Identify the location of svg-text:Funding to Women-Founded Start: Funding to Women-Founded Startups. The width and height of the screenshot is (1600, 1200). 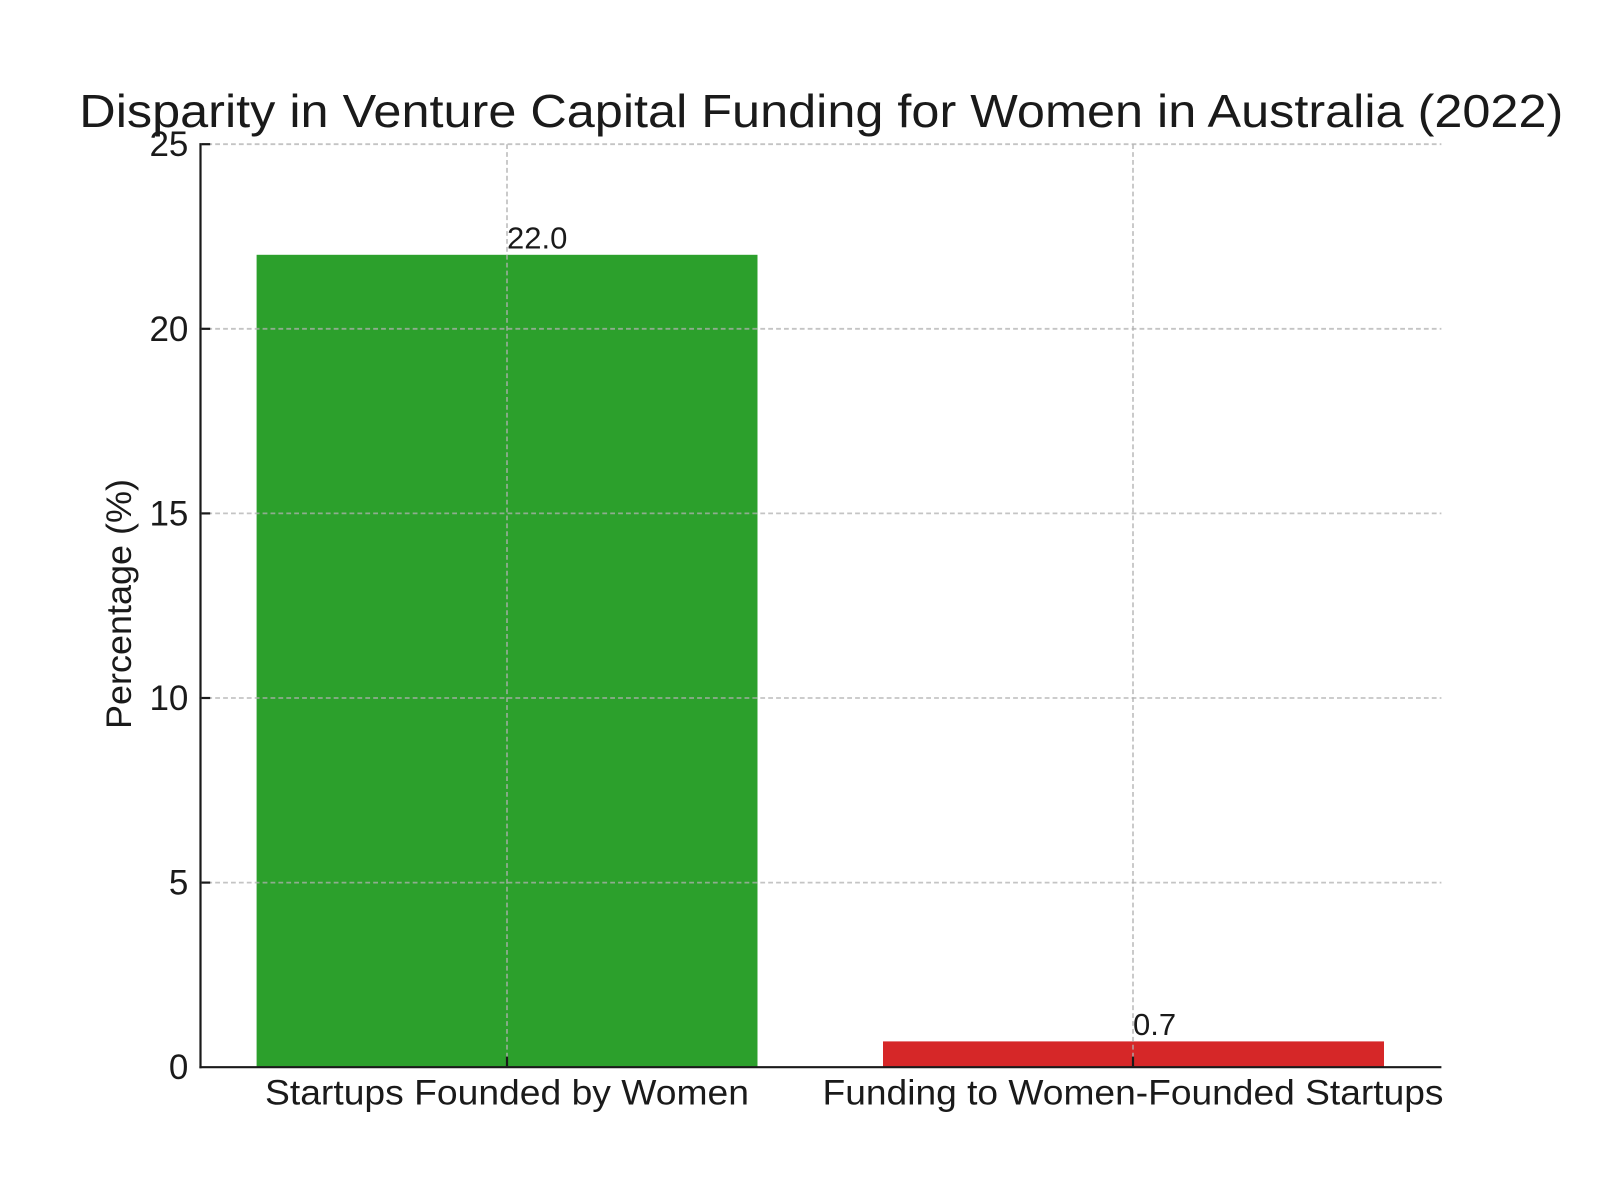
(1133, 1093).